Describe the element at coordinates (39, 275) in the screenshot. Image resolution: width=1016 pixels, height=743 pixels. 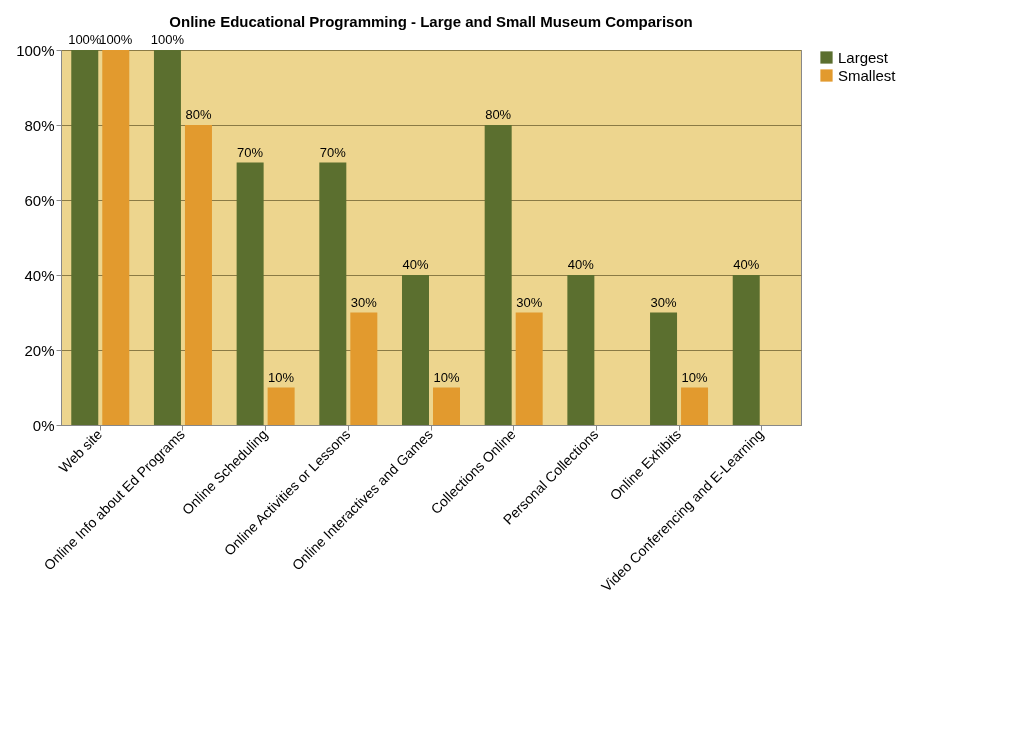
I see `y-tick-label: 40%` at that location.